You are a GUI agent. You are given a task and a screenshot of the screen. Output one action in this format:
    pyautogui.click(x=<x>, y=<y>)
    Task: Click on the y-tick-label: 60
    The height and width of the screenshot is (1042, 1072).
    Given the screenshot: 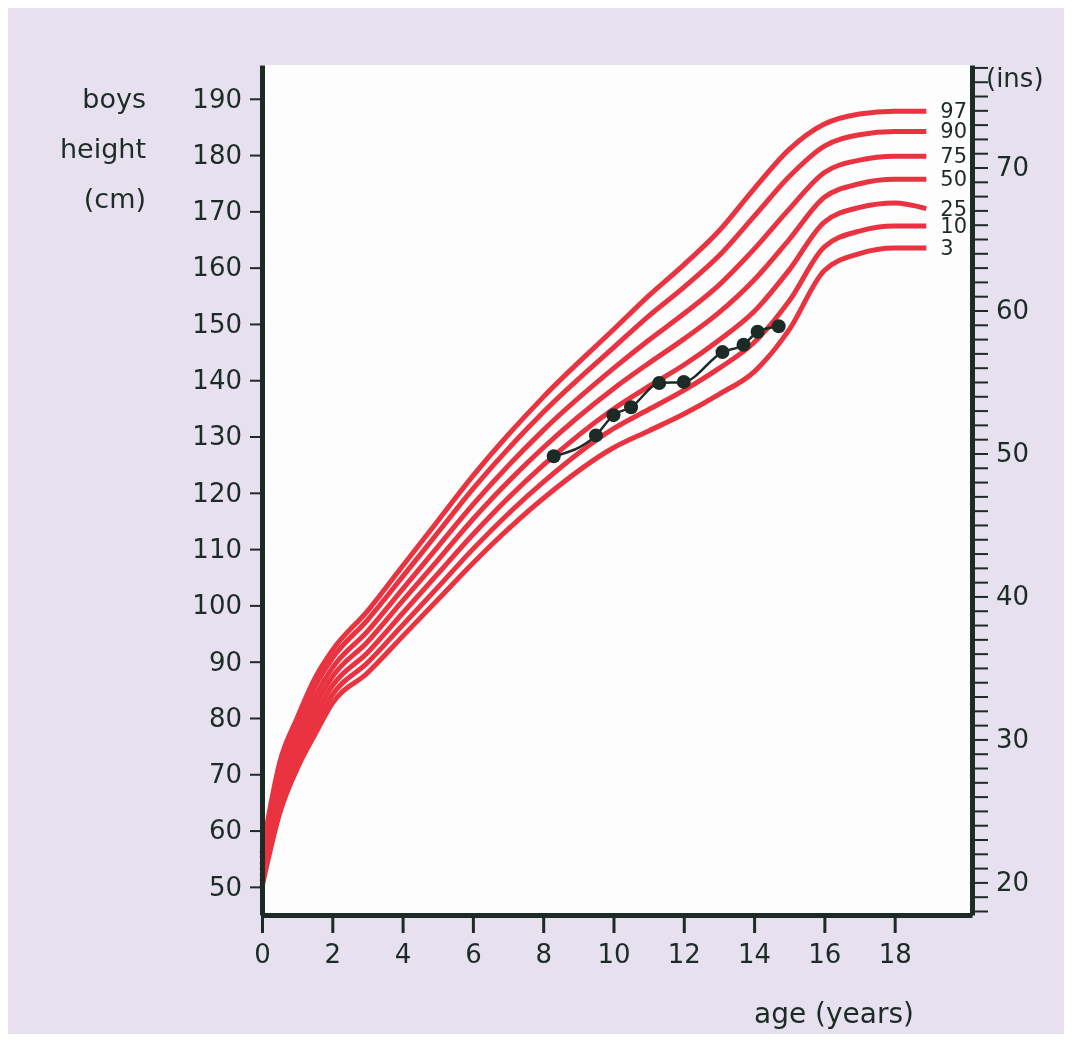 What is the action you would take?
    pyautogui.click(x=225, y=830)
    